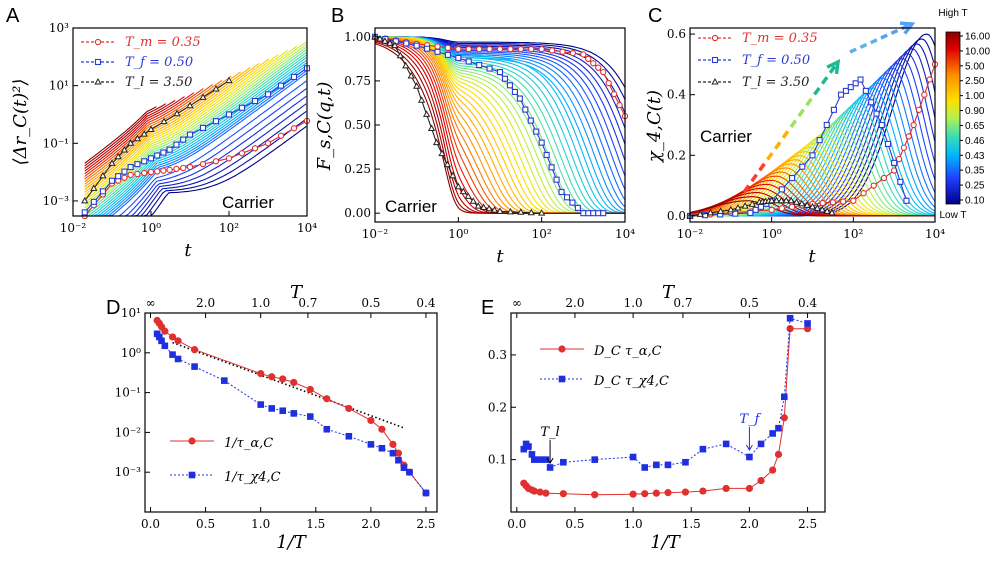  I want to click on y-axis-label: ⟨Δr_C(t)²⟩, so click(20, 122).